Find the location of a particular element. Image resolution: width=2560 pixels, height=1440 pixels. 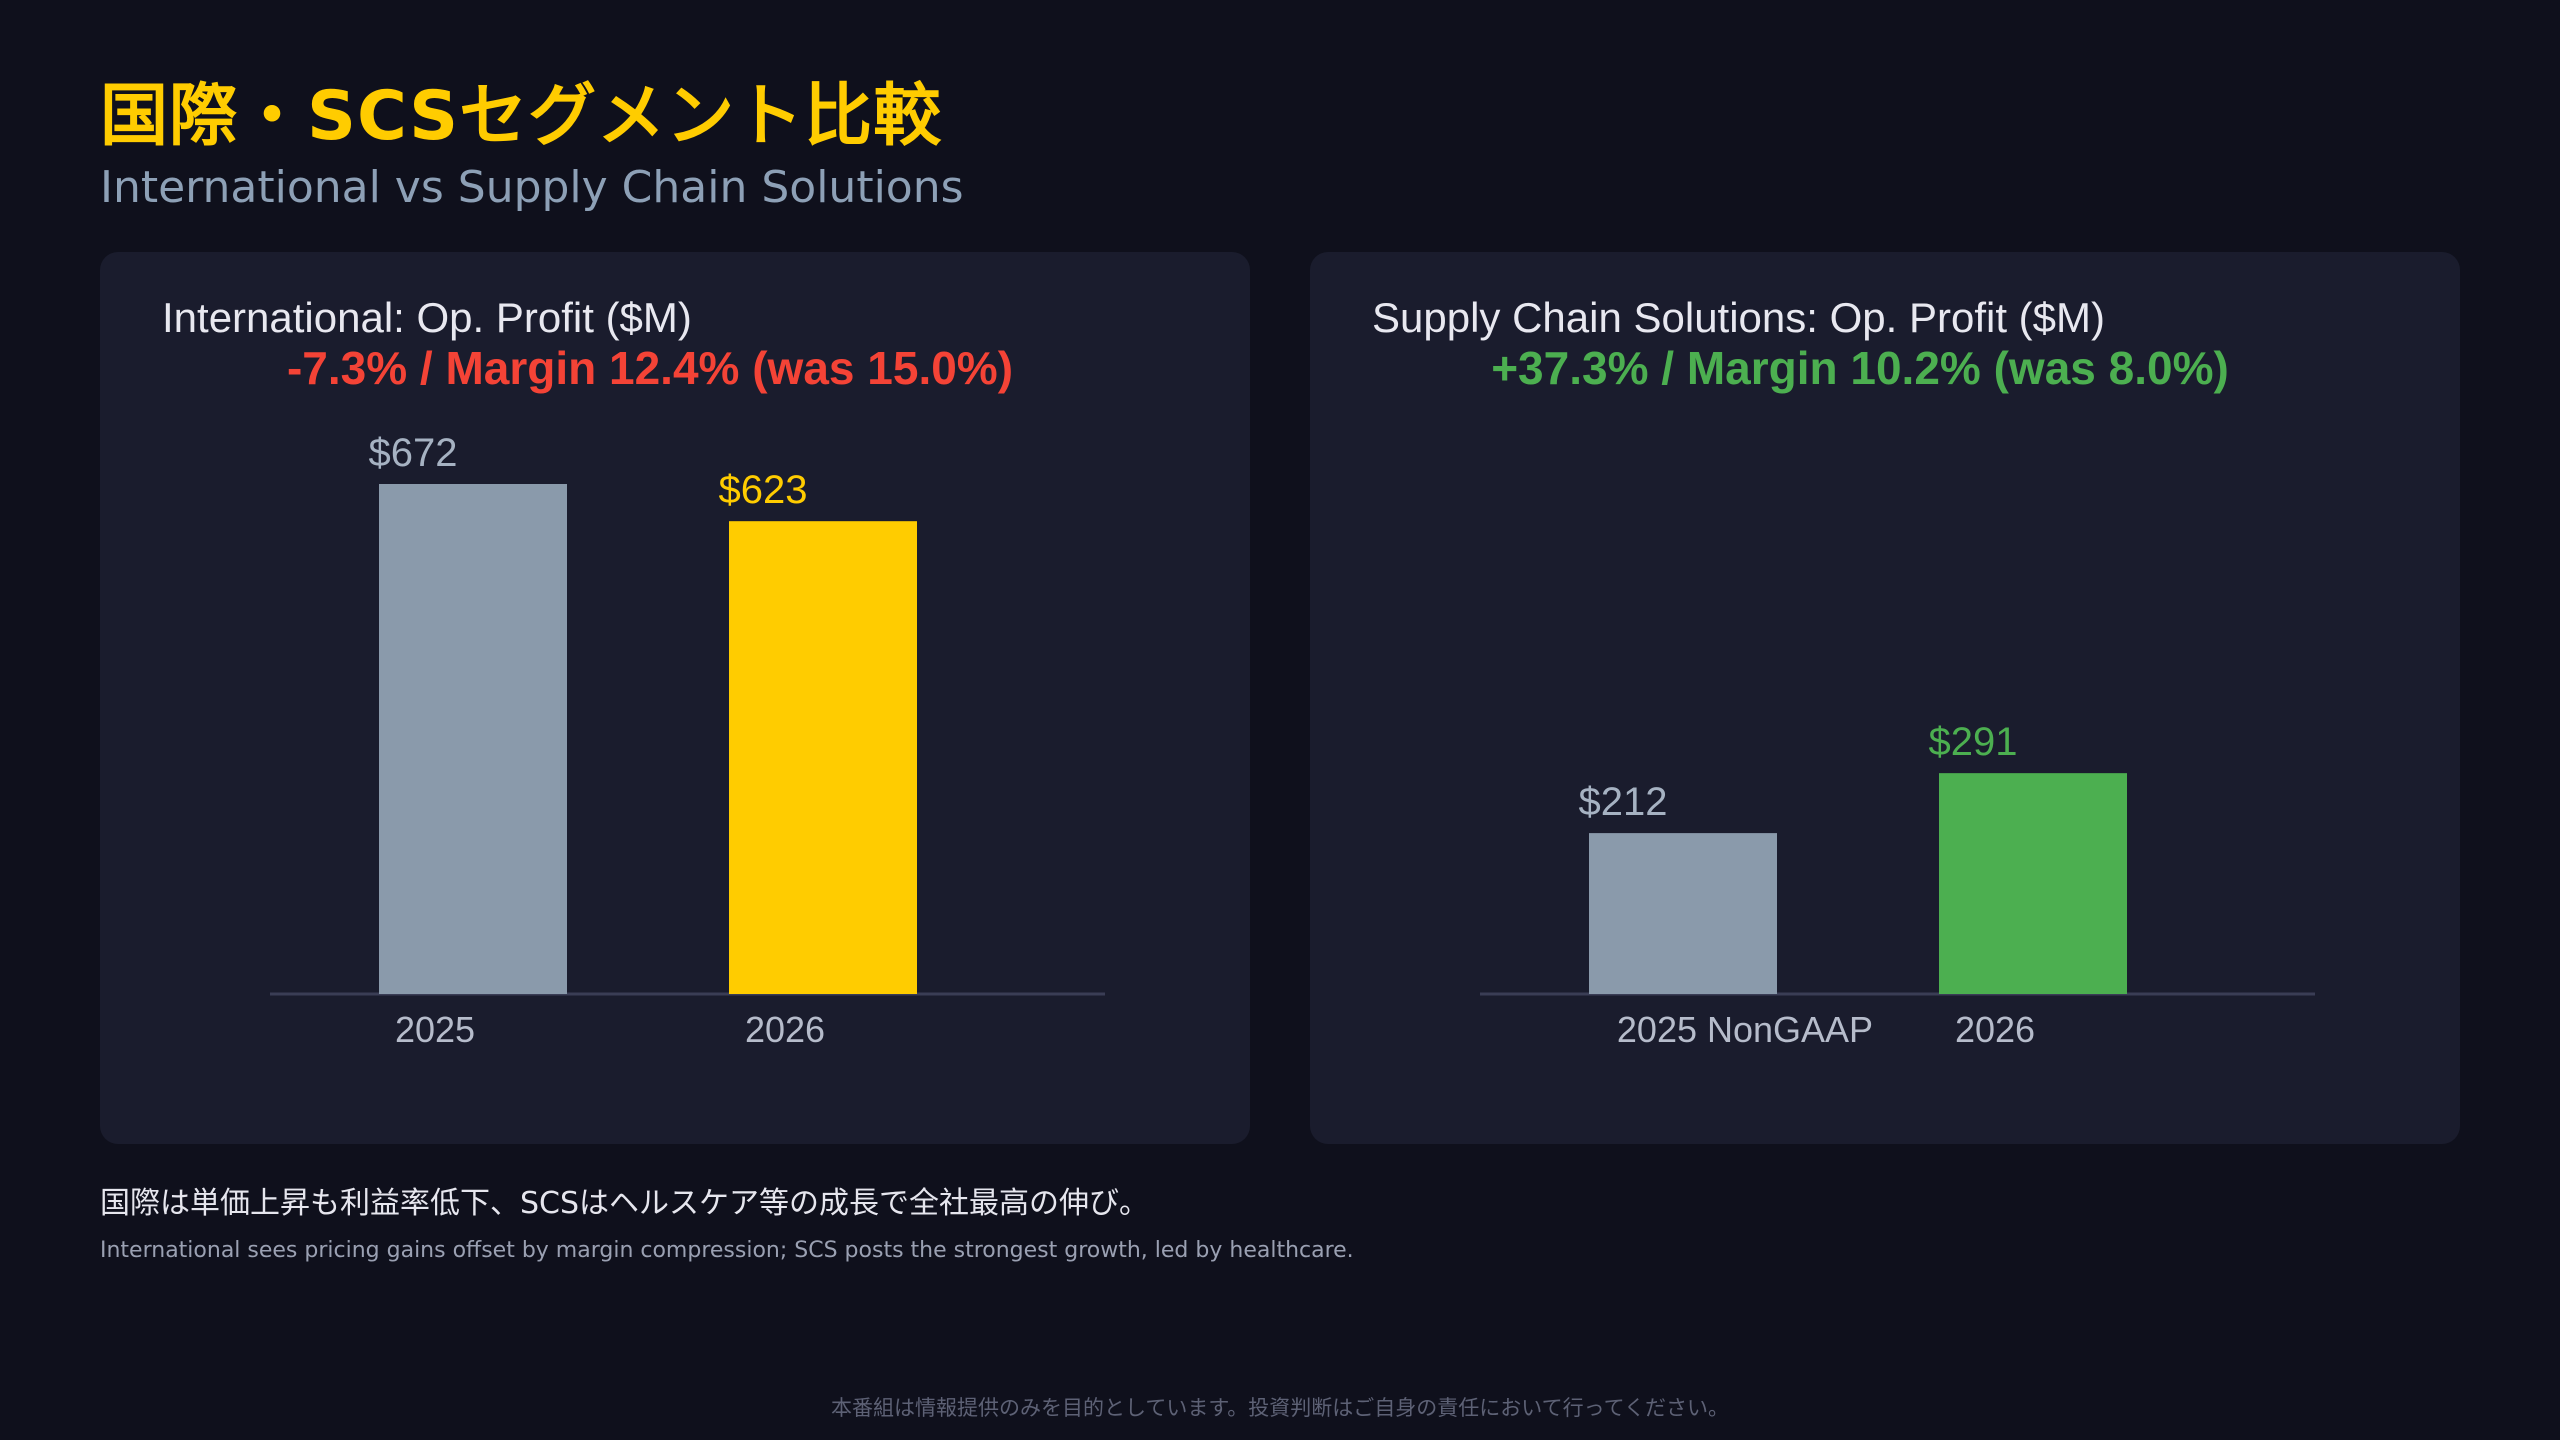

scs-value-label: $291 is located at coordinates (1973, 742).